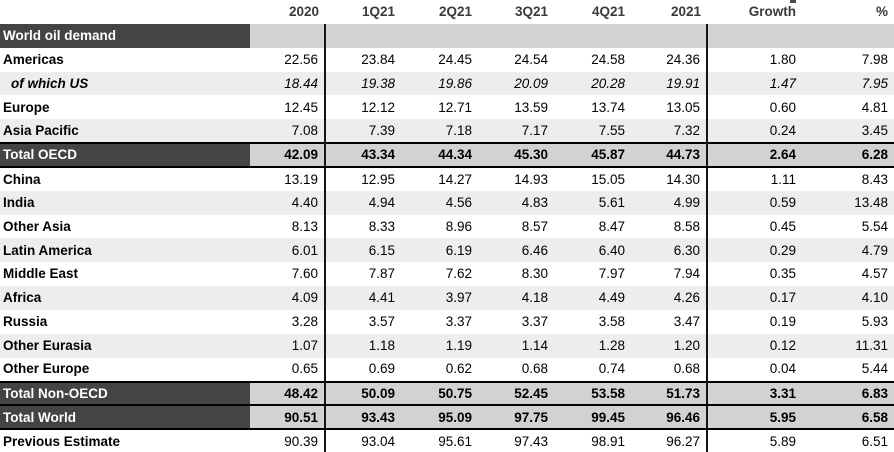 The height and width of the screenshot is (452, 894). What do you see at coordinates (125, 107) in the screenshot?
I see `row-label: Europe` at bounding box center [125, 107].